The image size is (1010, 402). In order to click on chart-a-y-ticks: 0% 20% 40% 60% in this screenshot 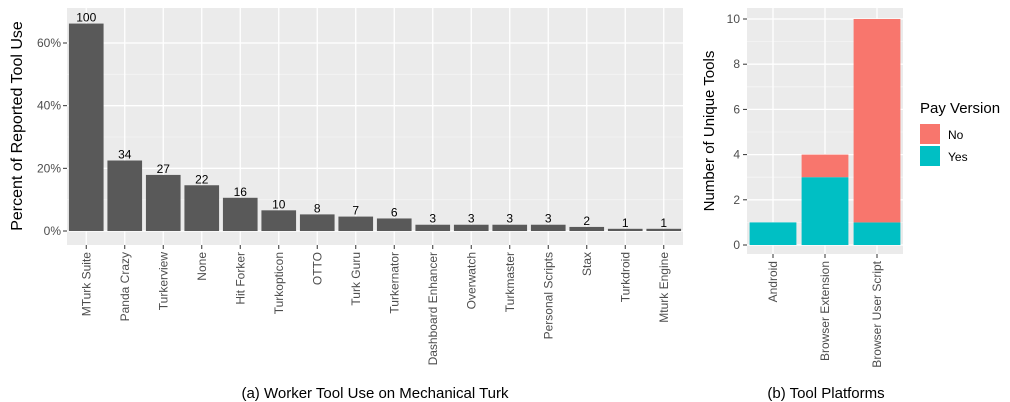, I will do `click(52, 137)`.